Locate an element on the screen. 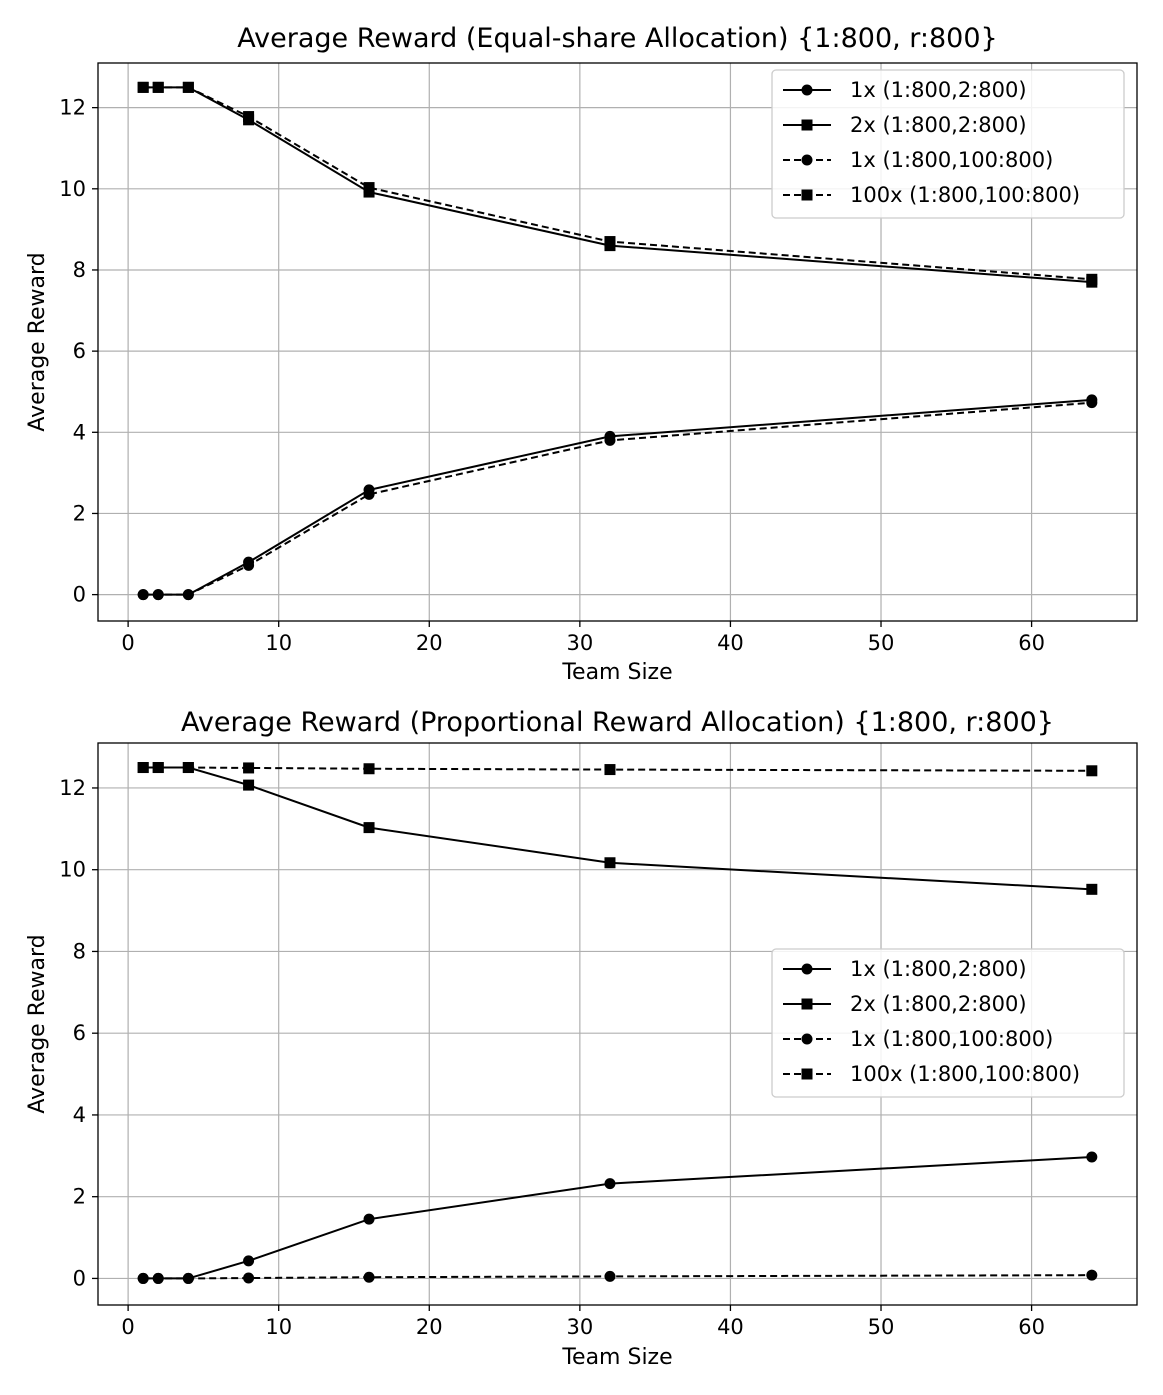  legend-label: 100x (1:800,100:800) is located at coordinates (965, 1074).